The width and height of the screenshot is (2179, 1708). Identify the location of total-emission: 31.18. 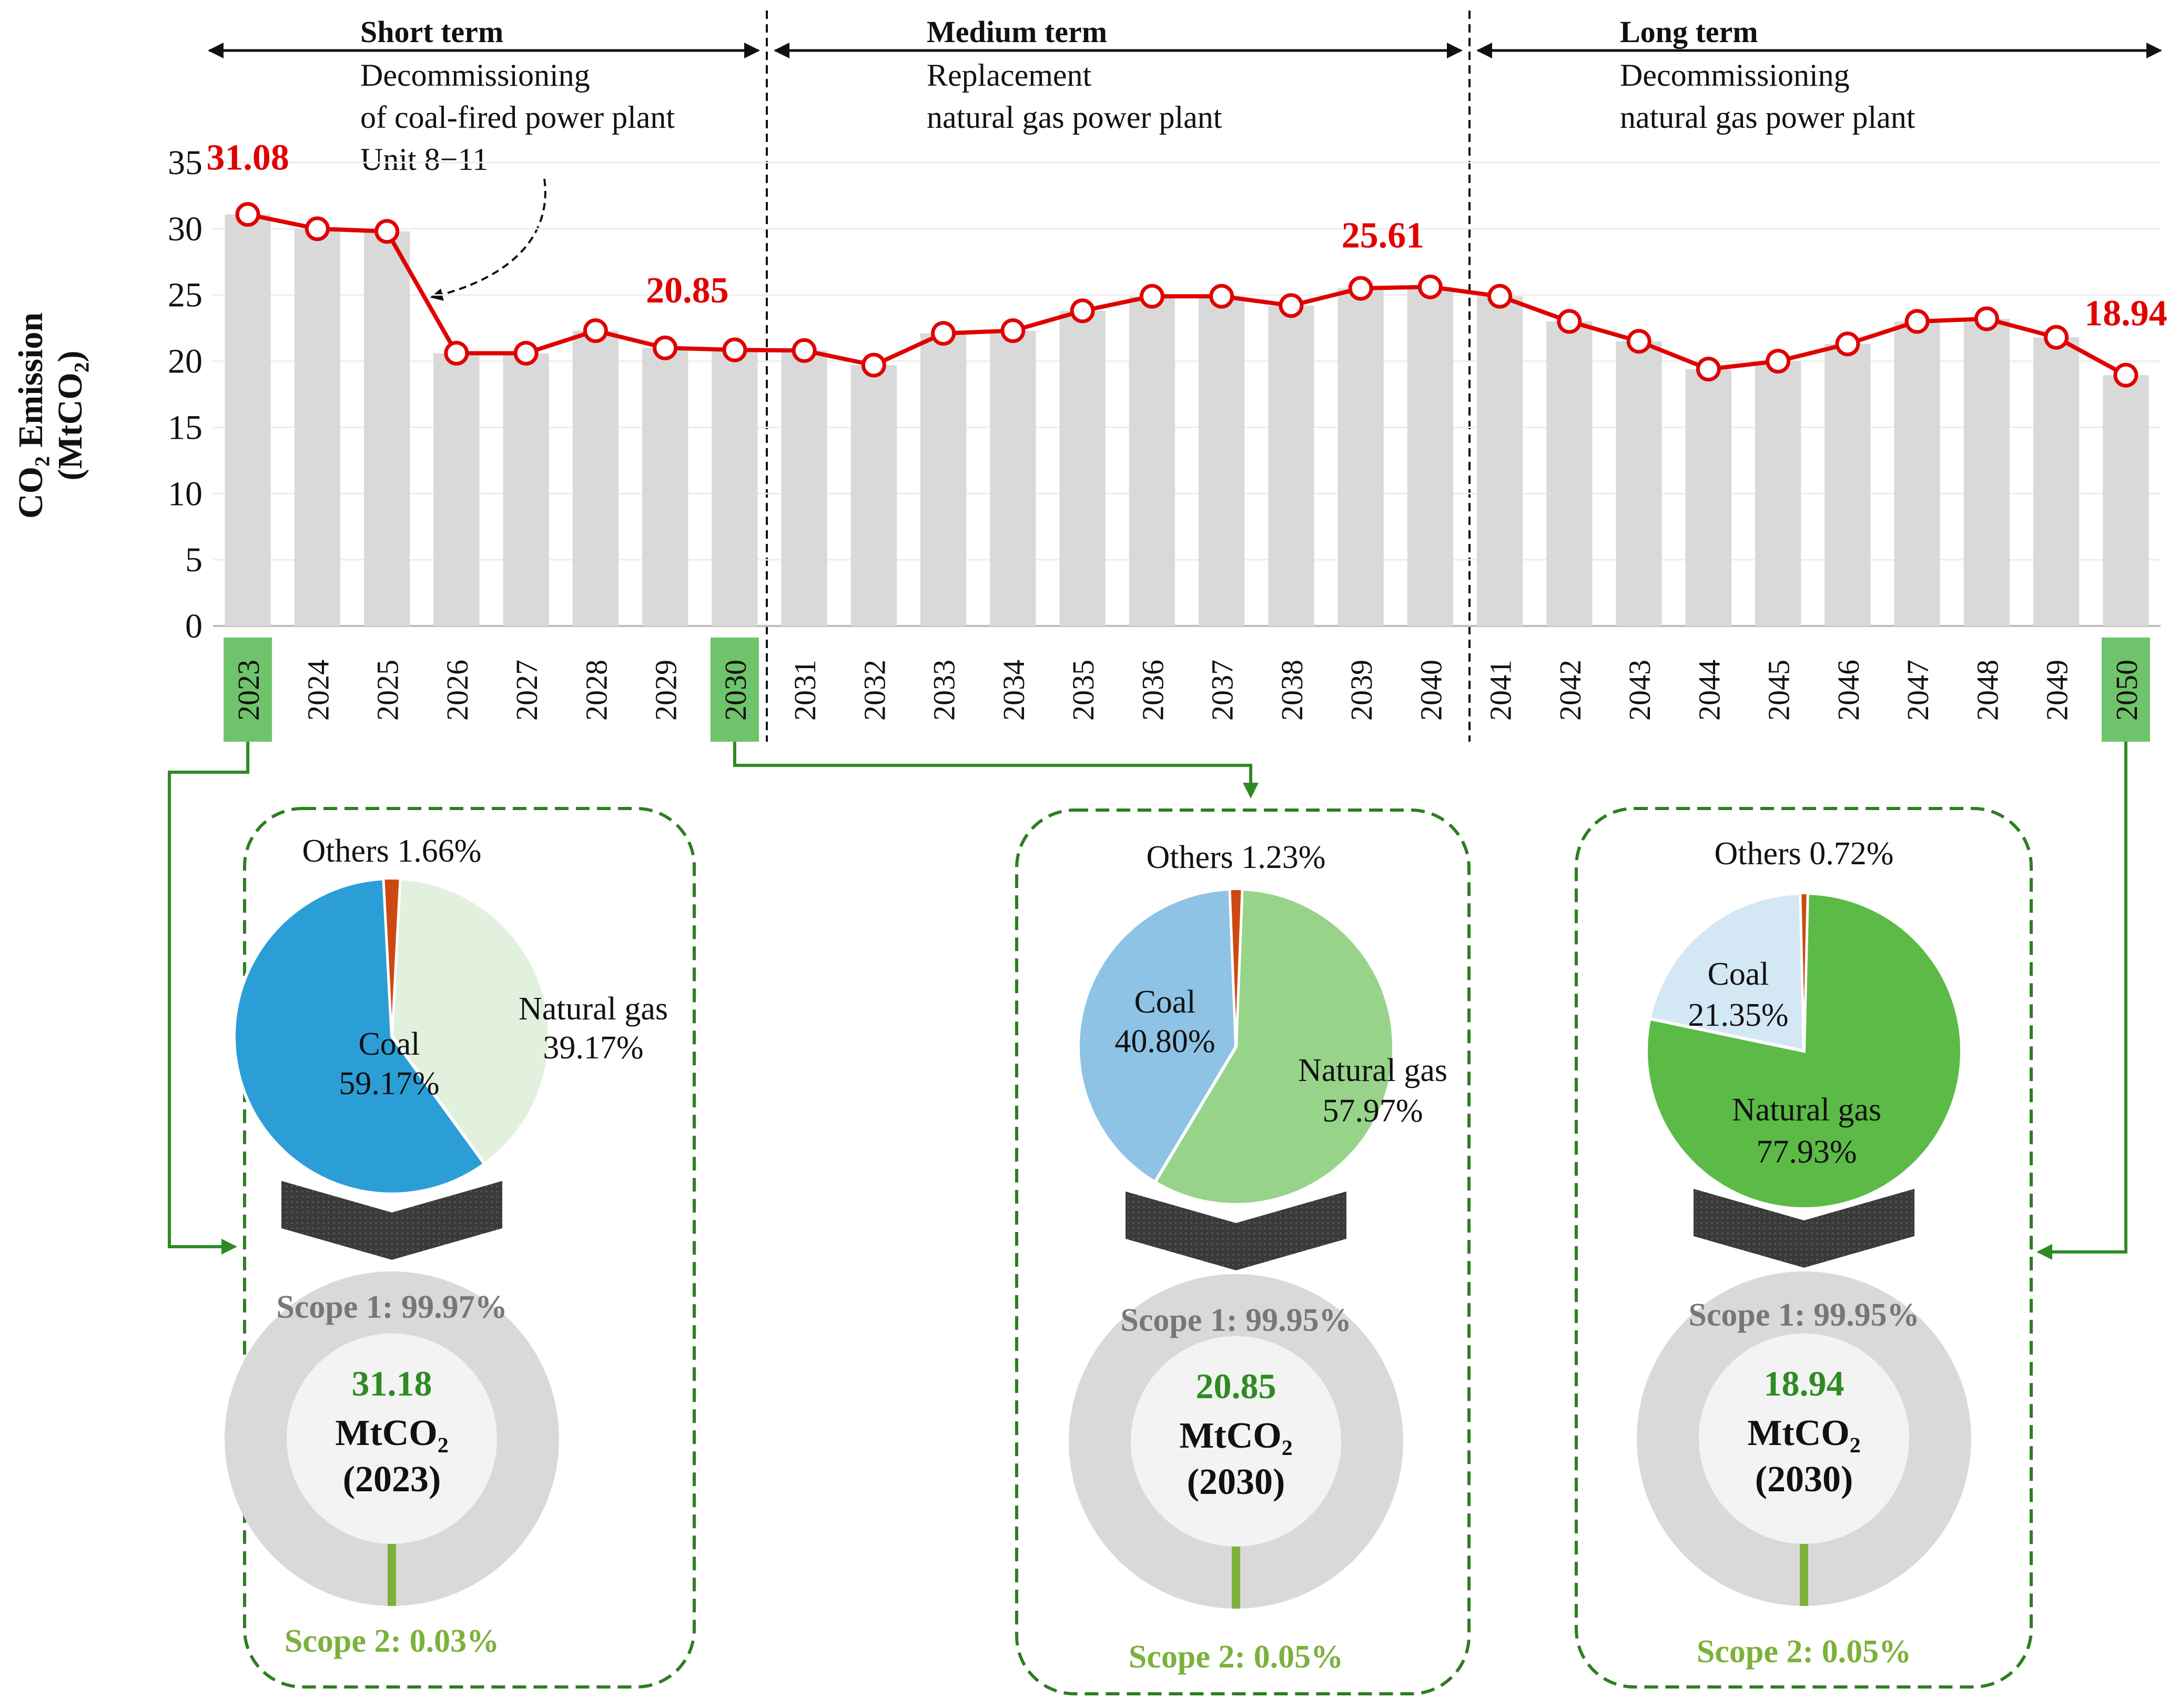
(392, 1383).